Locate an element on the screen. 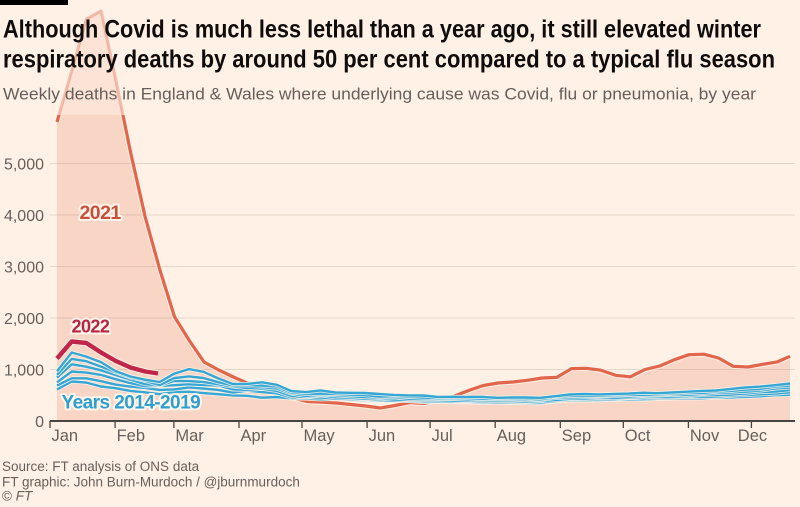  svg-text: Years 2014-2019 is located at coordinates (131, 402).